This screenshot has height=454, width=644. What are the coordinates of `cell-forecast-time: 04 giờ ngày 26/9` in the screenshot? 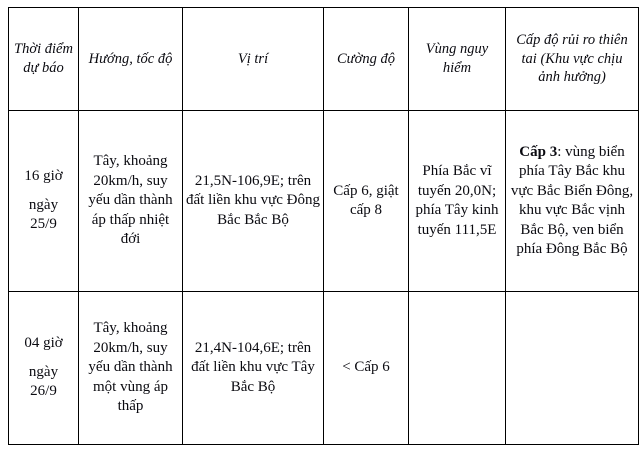 It's located at (43, 368).